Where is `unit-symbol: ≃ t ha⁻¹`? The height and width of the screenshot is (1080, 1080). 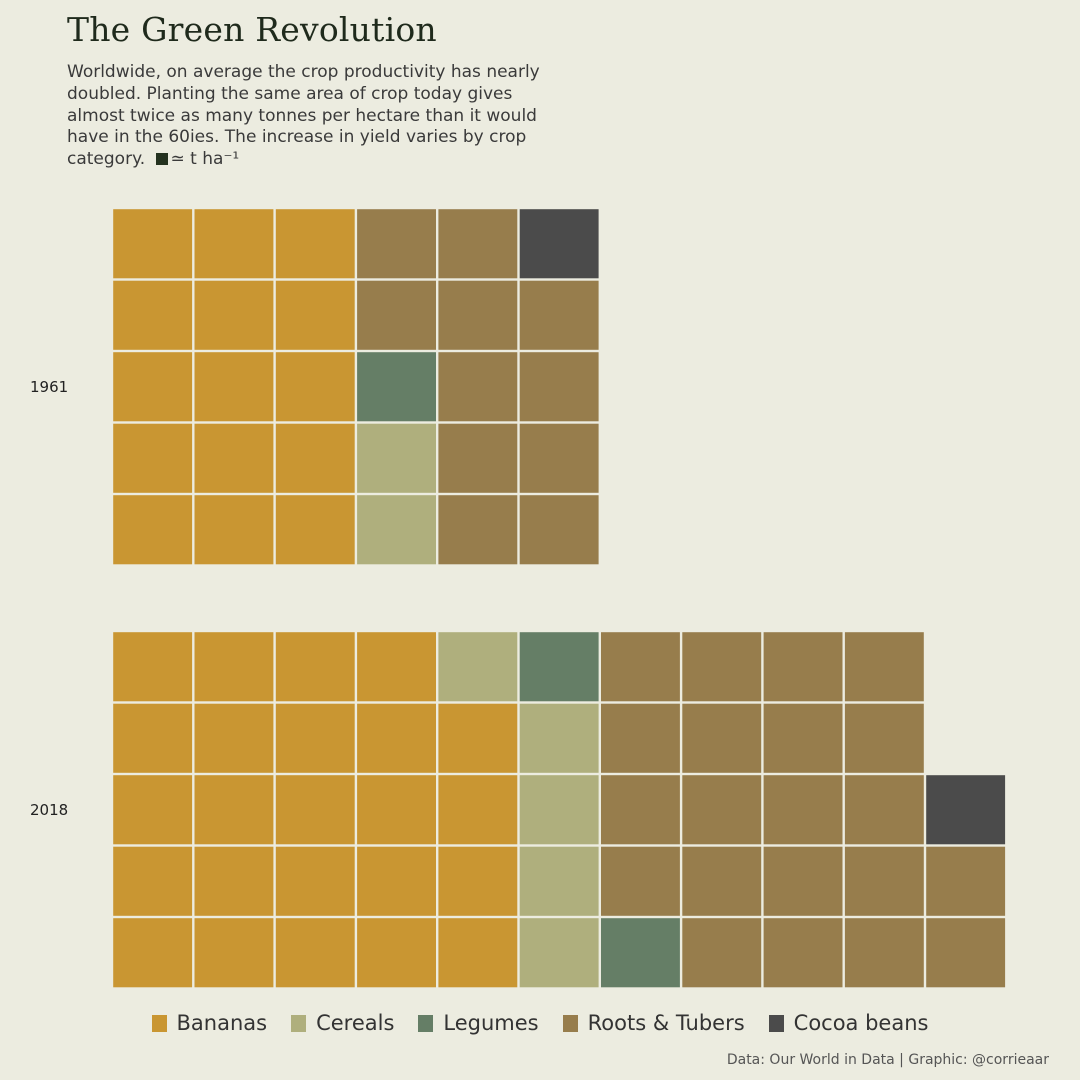 unit-symbol: ≃ t ha⁻¹ is located at coordinates (205, 159).